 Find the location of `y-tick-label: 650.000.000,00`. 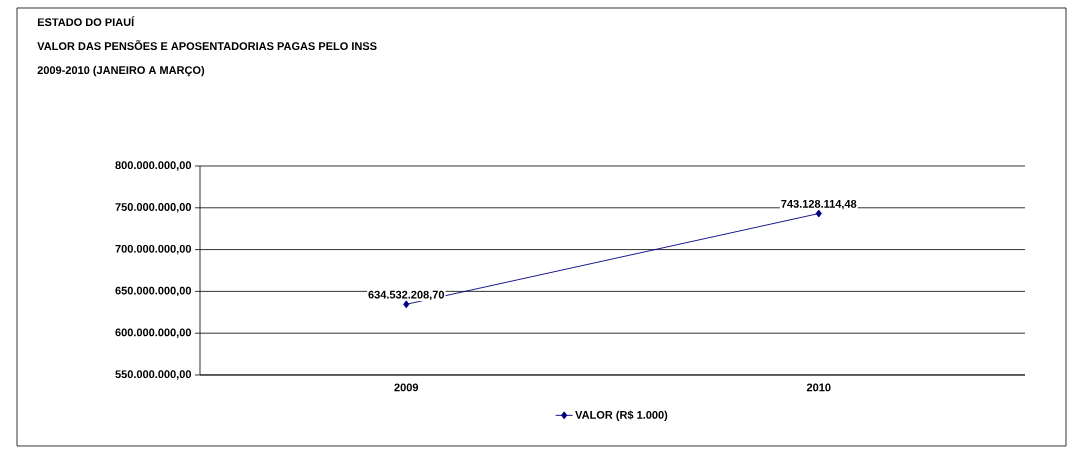

y-tick-label: 650.000.000,00 is located at coordinates (153, 291).